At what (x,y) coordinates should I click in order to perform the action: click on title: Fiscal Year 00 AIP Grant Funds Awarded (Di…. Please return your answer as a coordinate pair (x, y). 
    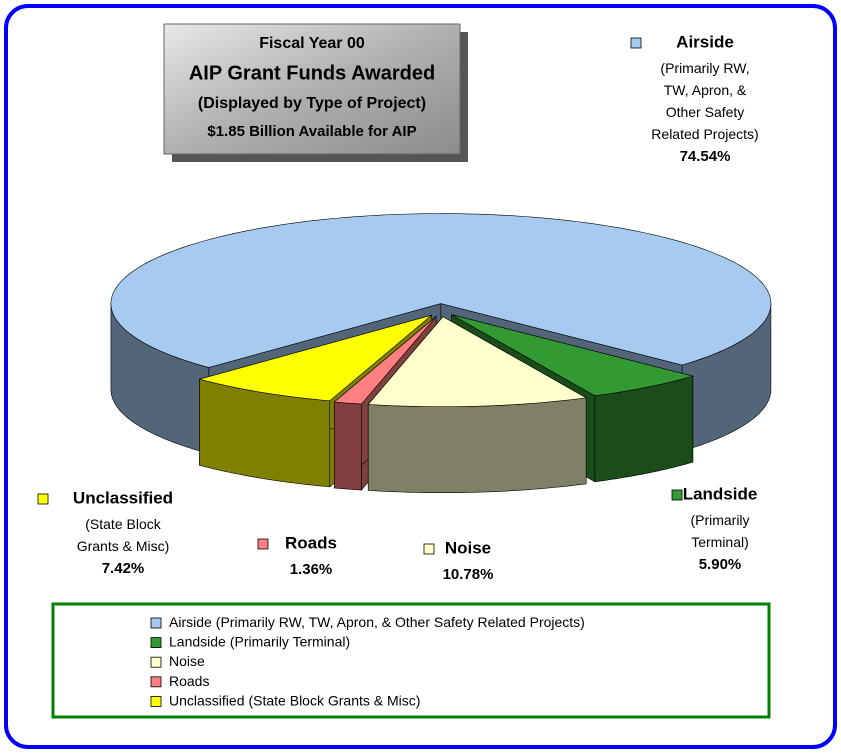
    Looking at the image, I should click on (312, 87).